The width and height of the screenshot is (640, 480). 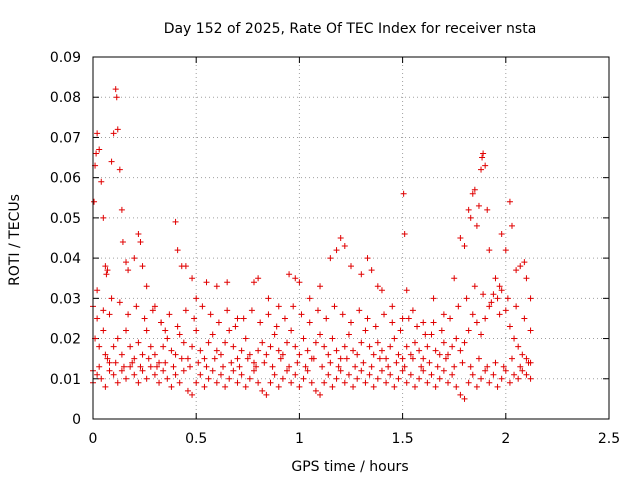 I want to click on x-tick-label: 0, so click(x=93, y=439).